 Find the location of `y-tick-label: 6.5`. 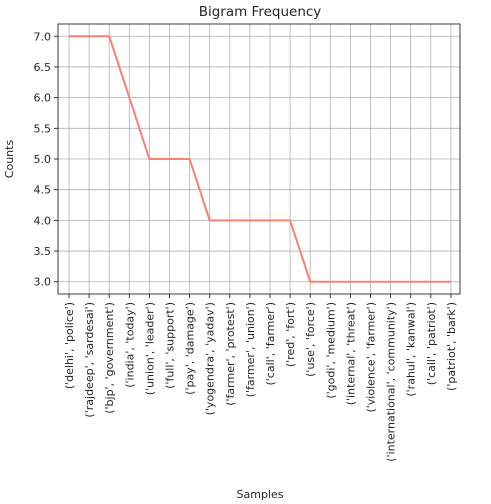

y-tick-label: 6.5 is located at coordinates (43, 67).